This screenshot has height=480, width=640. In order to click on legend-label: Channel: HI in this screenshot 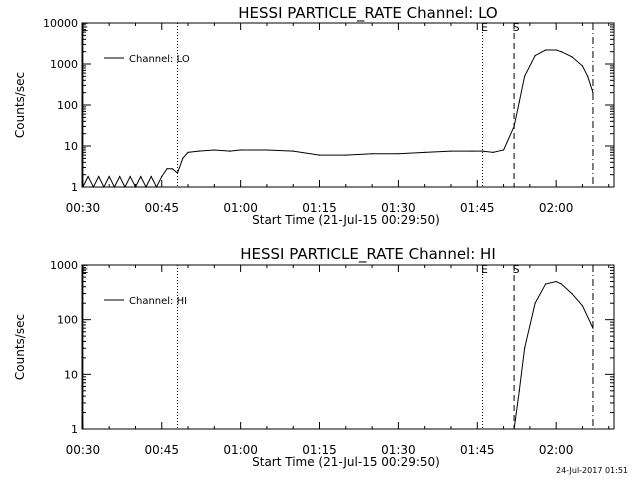, I will do `click(158, 301)`.